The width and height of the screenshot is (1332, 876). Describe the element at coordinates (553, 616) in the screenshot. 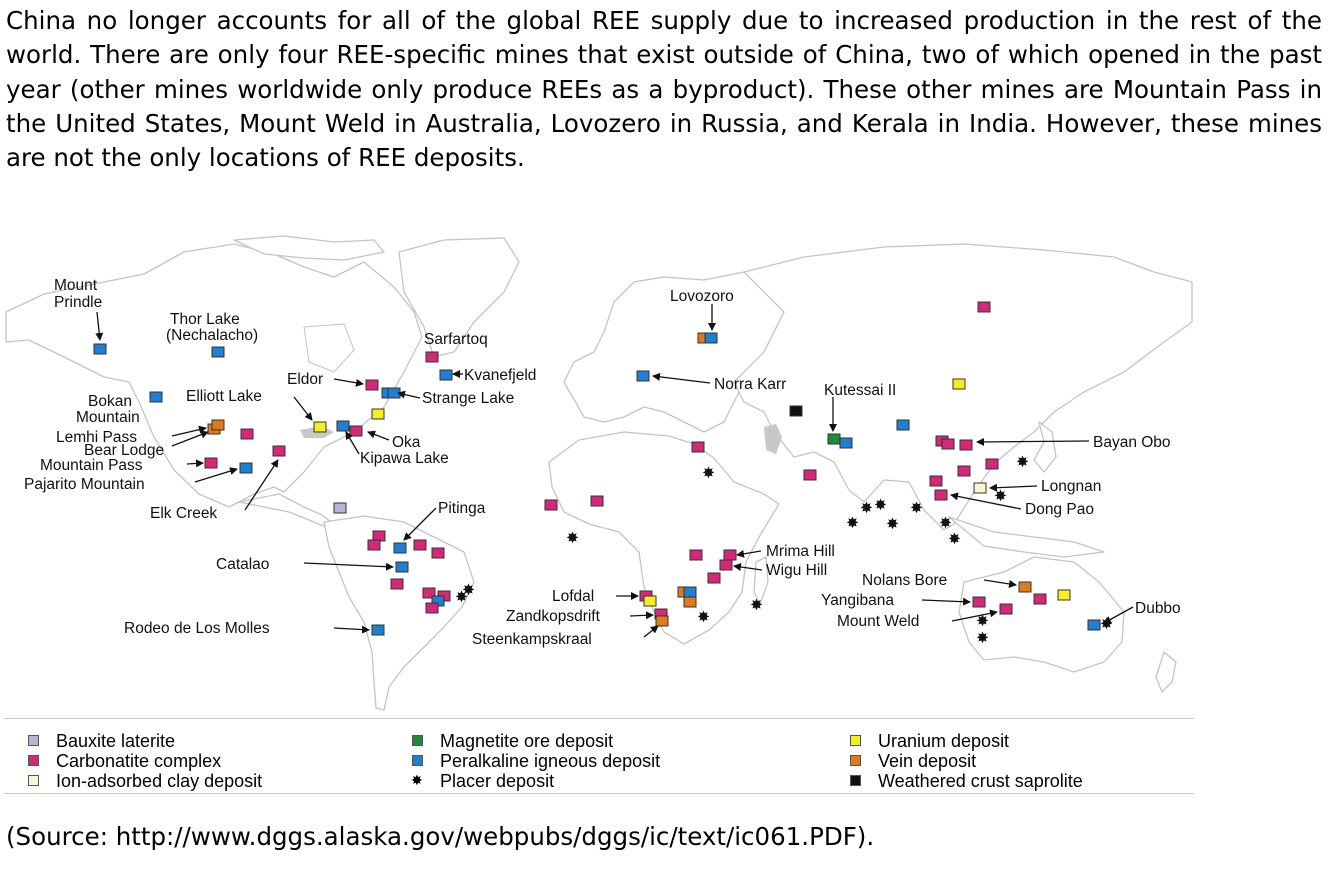

I see `label-zandkopsdrift: Zandkopsdrift` at that location.